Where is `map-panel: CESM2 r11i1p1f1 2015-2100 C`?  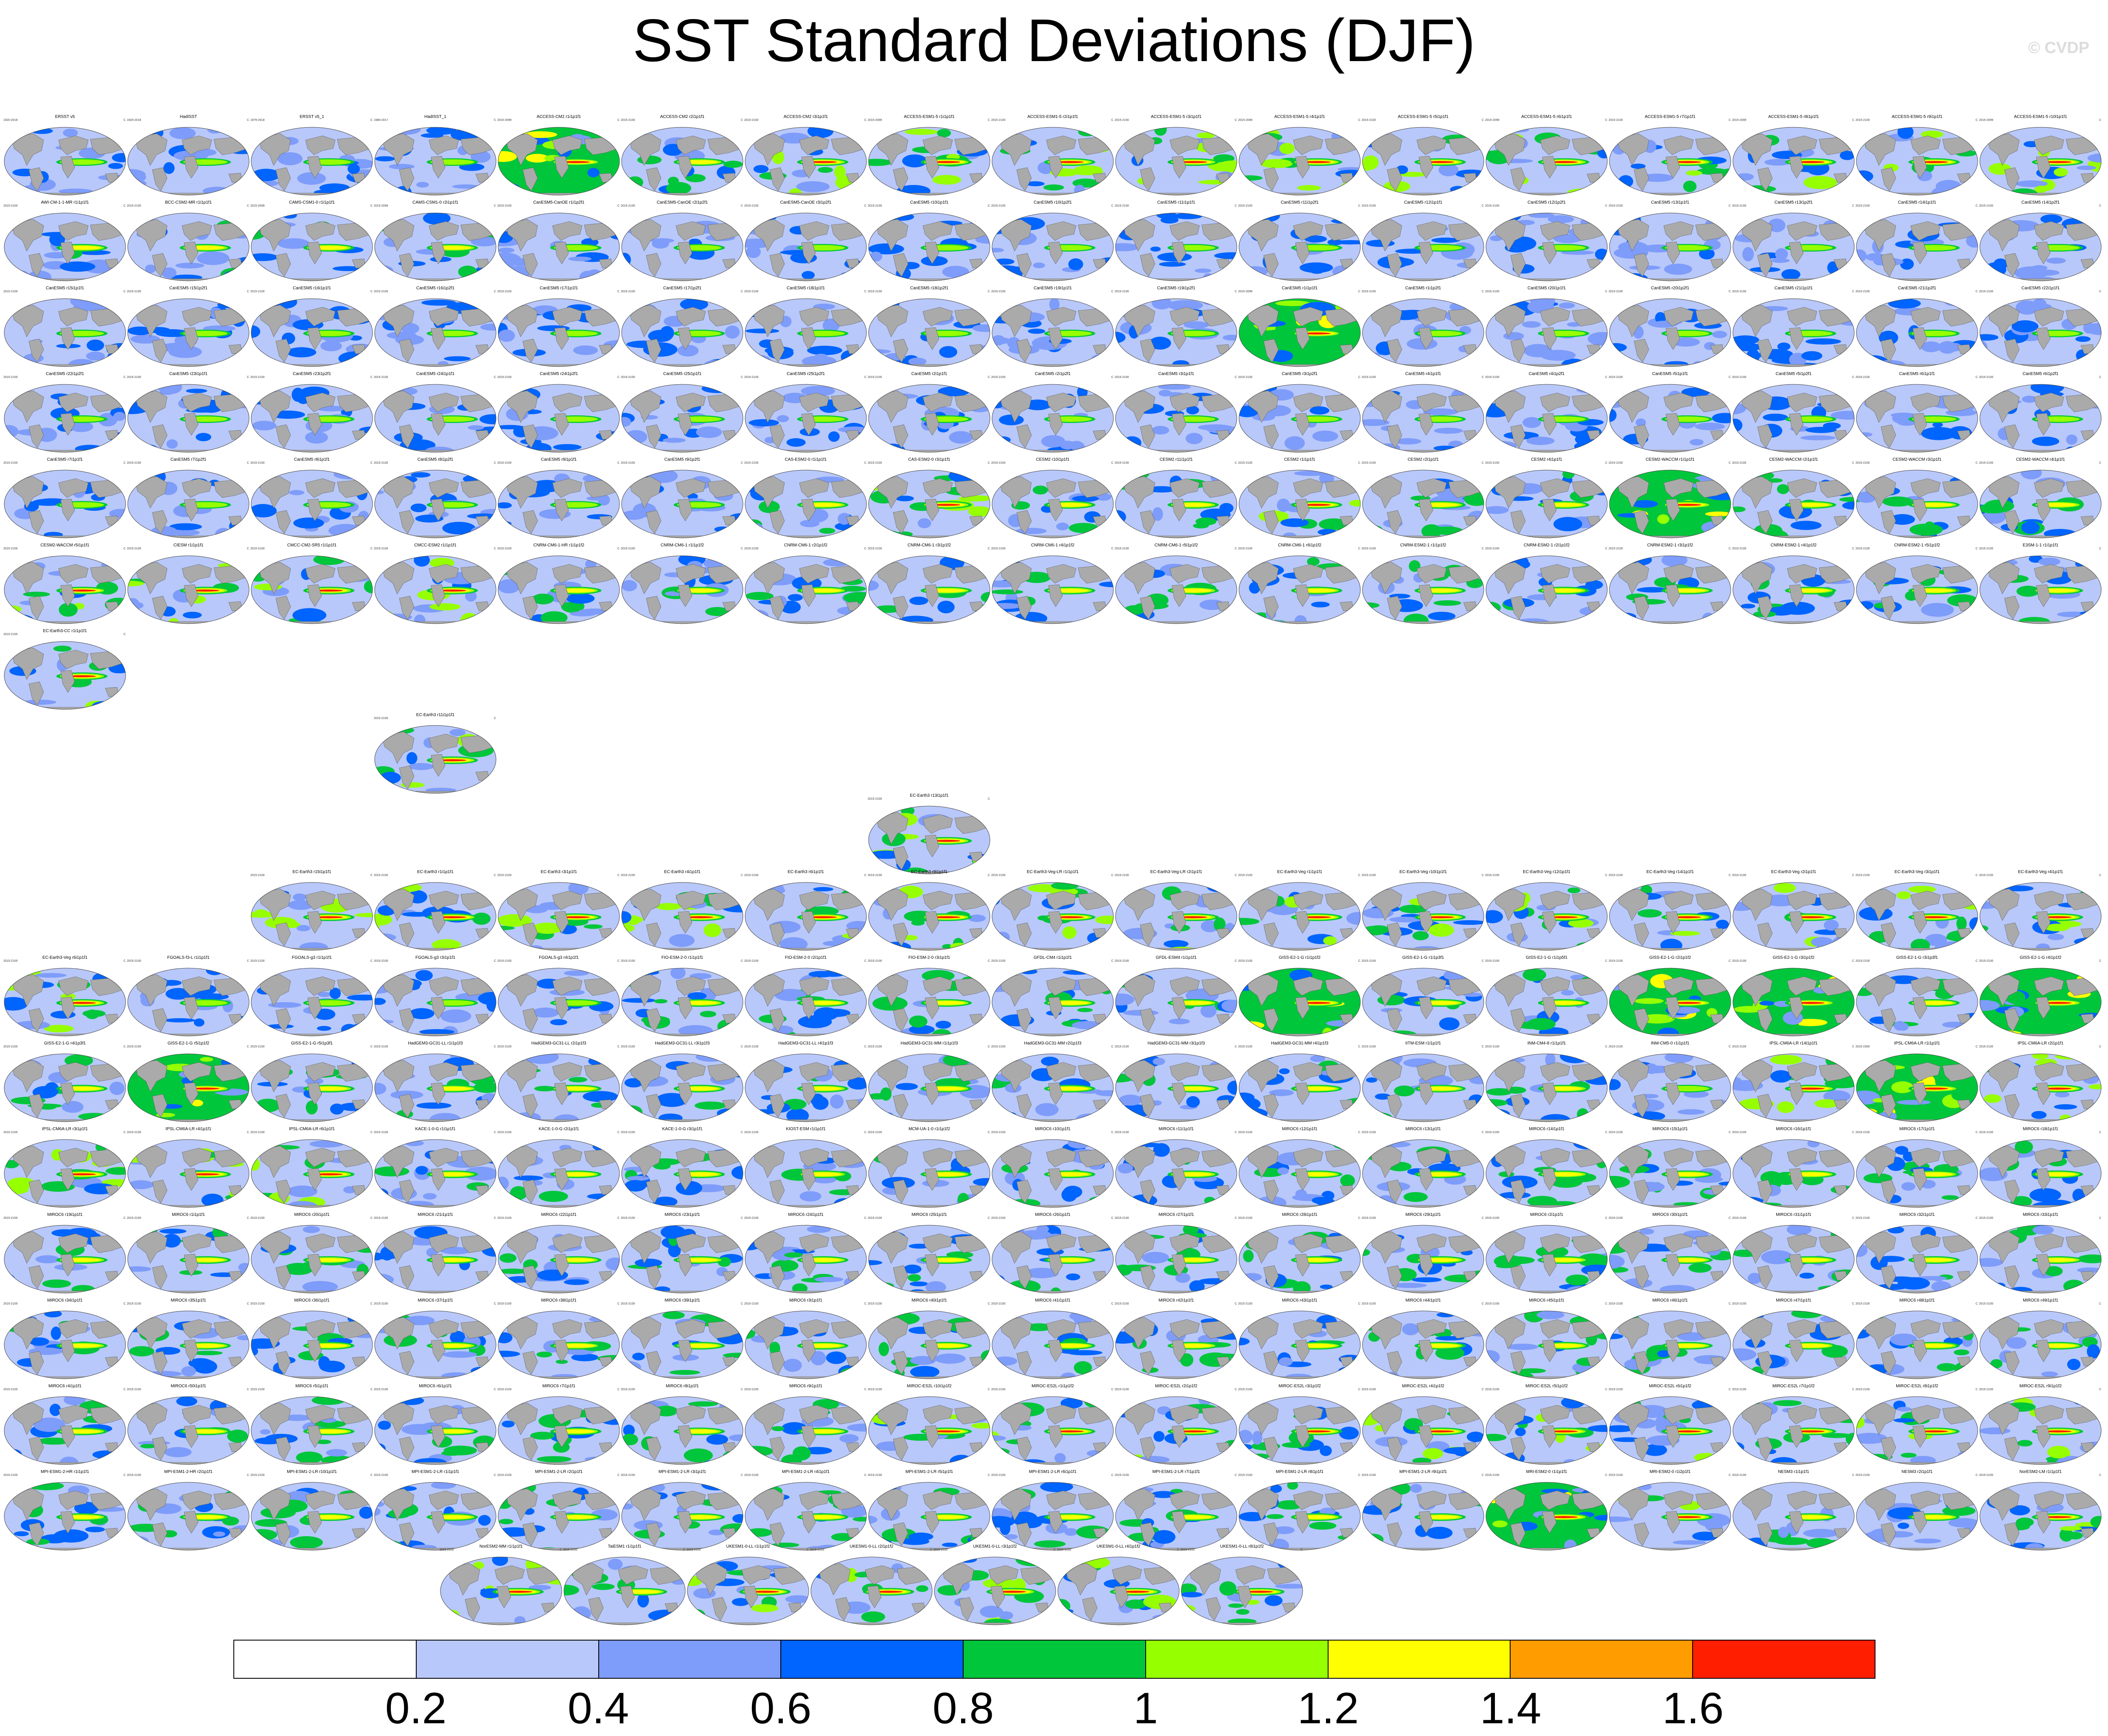 map-panel: CESM2 r11i1p1f1 2015-2100 C is located at coordinates (1176, 500).